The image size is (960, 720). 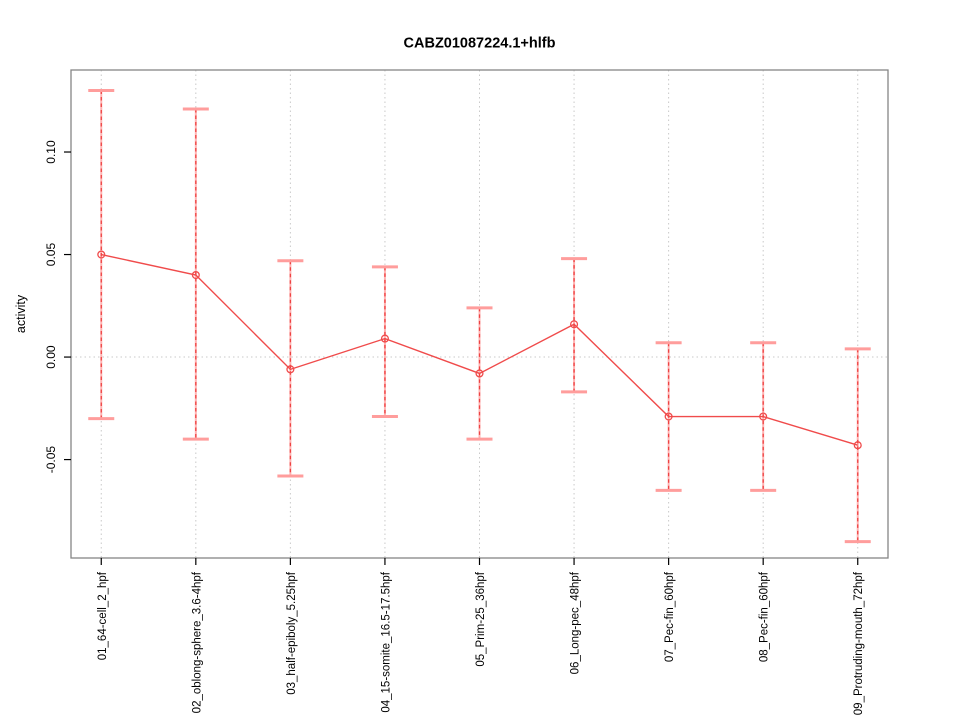 I want to click on x-category-label: 06_Long-pec_48hpf, so click(x=576, y=622).